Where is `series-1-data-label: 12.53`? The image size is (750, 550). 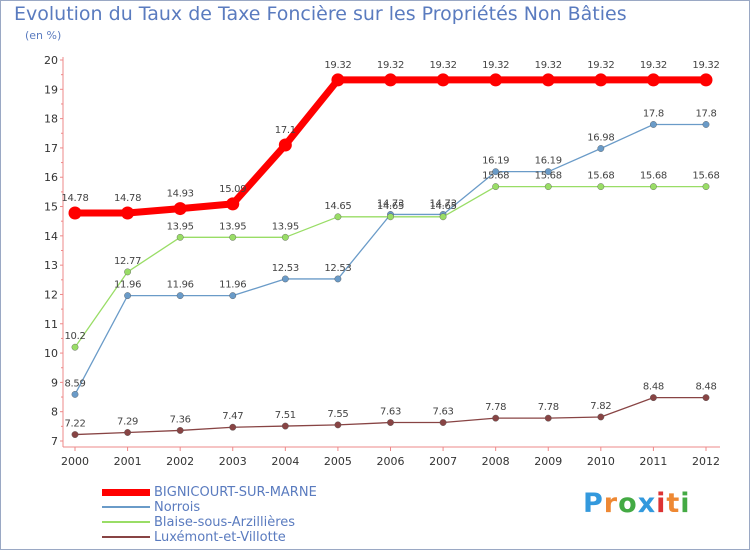
series-1-data-label: 12.53 is located at coordinates (285, 268).